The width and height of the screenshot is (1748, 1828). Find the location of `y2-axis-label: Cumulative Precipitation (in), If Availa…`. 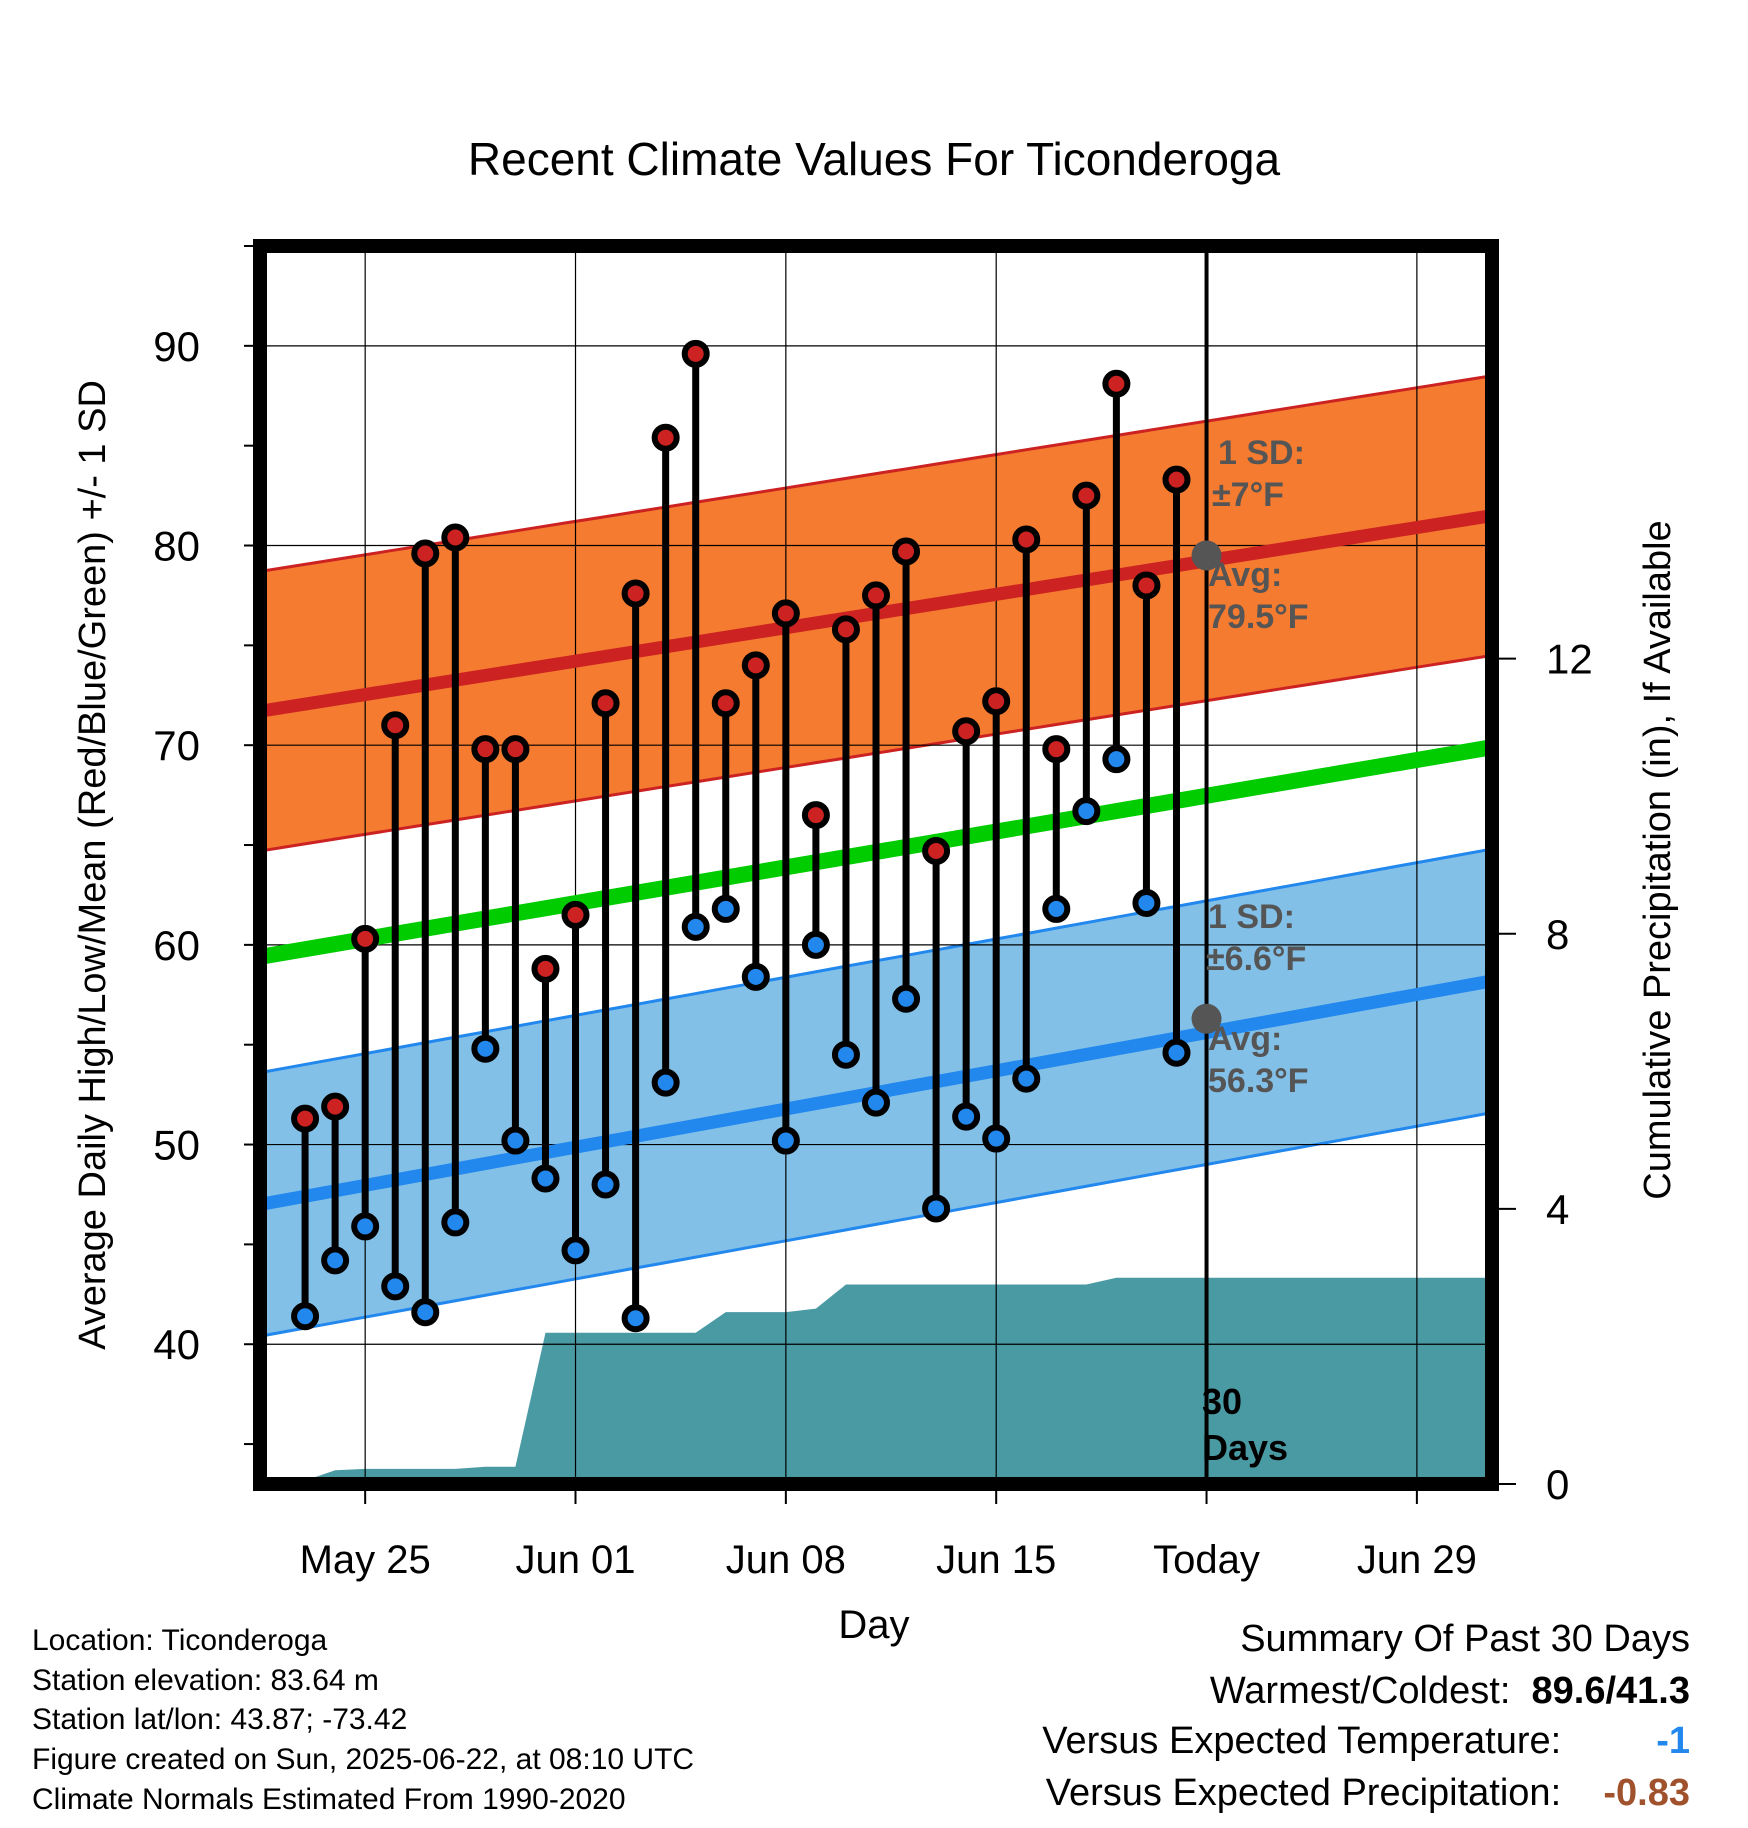

y2-axis-label: Cumulative Precipitation (in), If Availa… is located at coordinates (1658, 859).